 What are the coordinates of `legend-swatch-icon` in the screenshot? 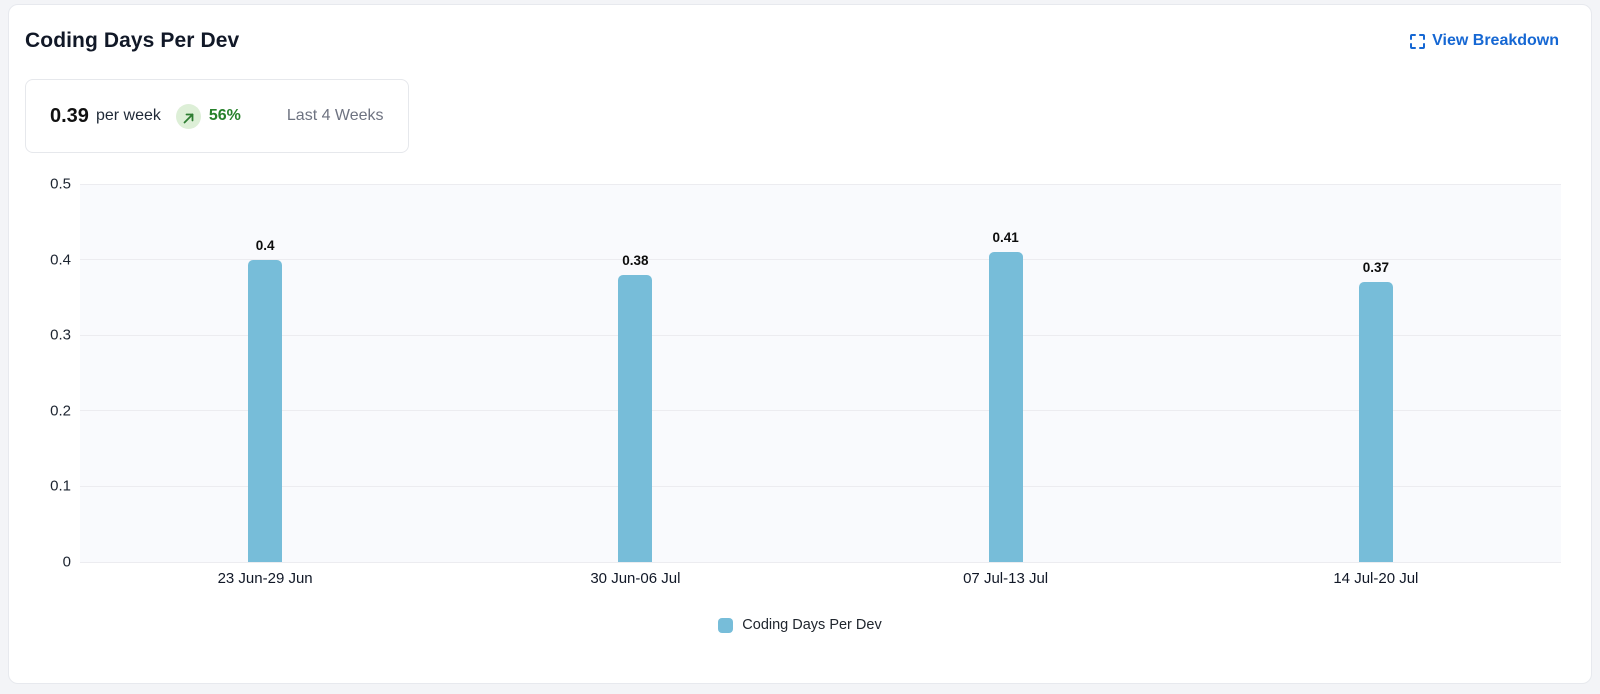 It's located at (726, 625).